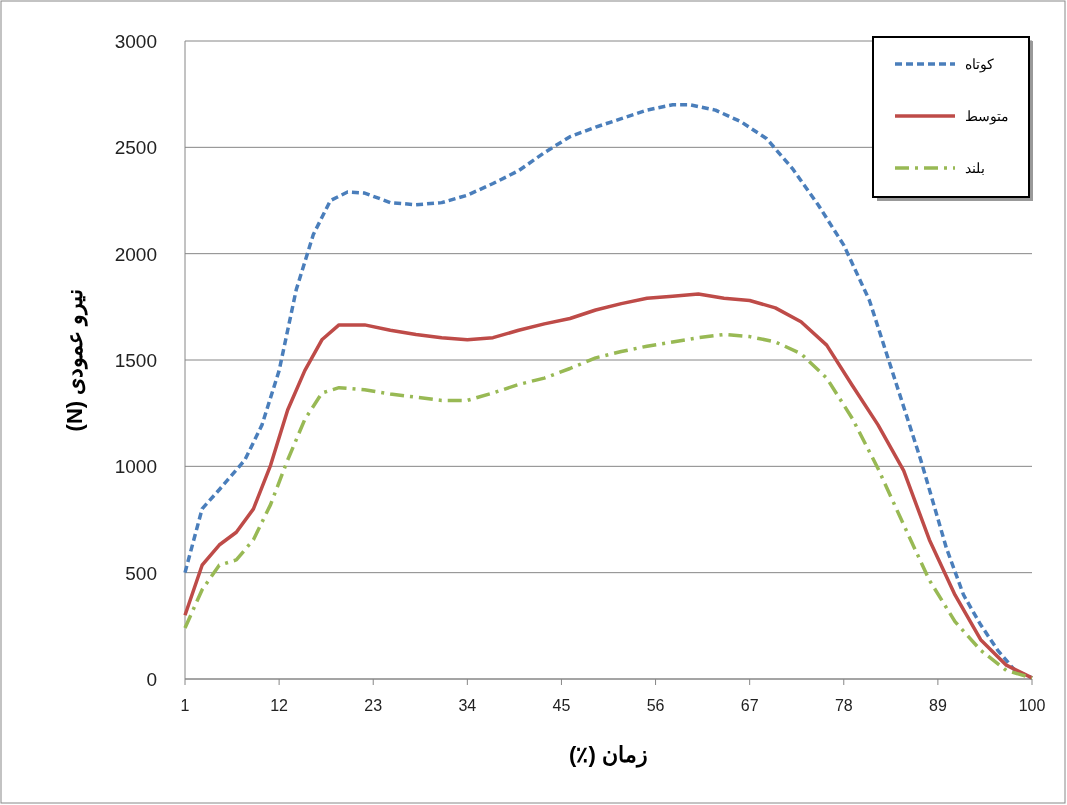 Image resolution: width=1067 pixels, height=805 pixels. Describe the element at coordinates (979, 64) in the screenshot. I see `legend-label: کوتاه` at that location.